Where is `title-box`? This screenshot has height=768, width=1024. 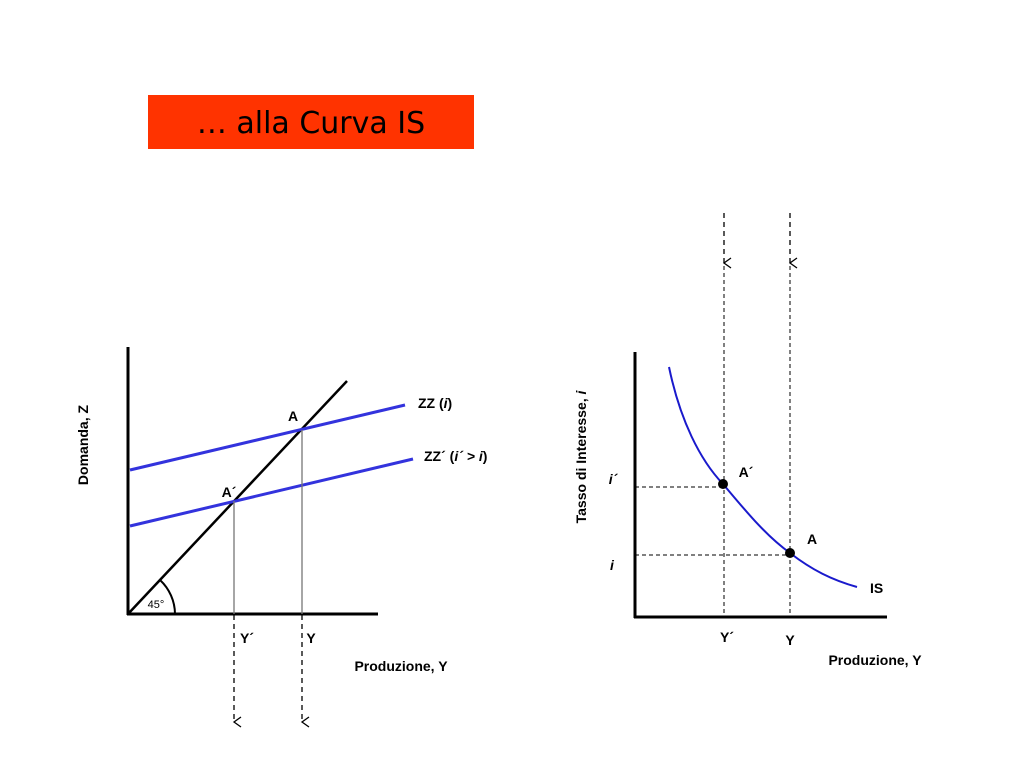 title-box is located at coordinates (311, 122).